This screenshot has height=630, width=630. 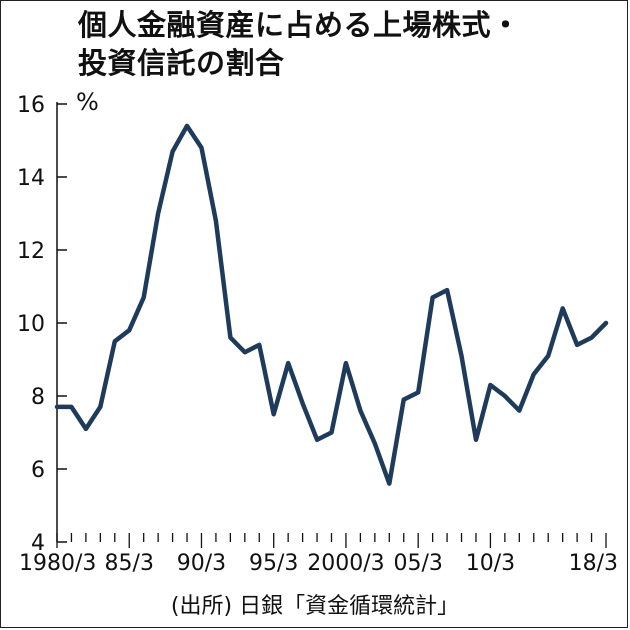 I want to click on x-tick-label: 18/3, so click(x=593, y=563).